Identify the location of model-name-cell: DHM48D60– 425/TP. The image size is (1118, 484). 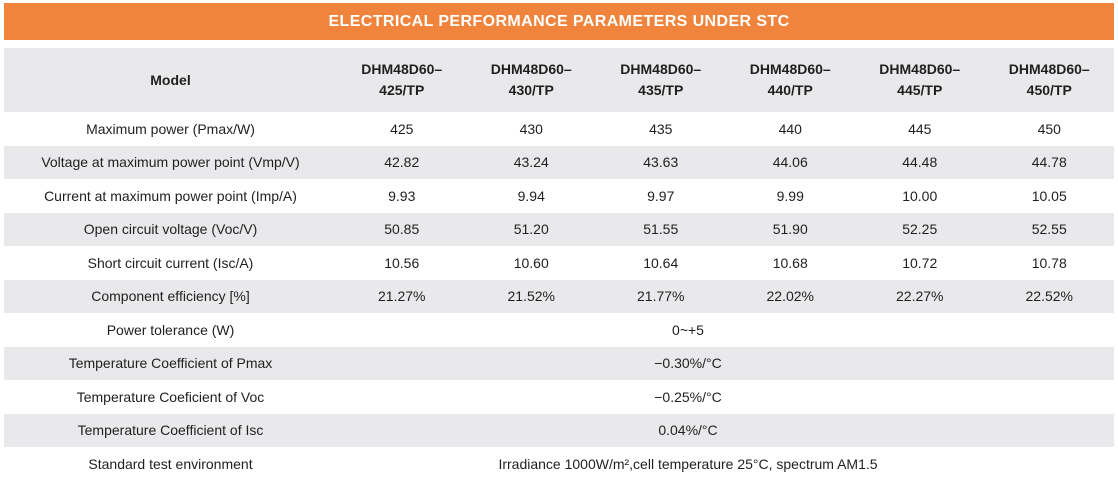
(402, 80).